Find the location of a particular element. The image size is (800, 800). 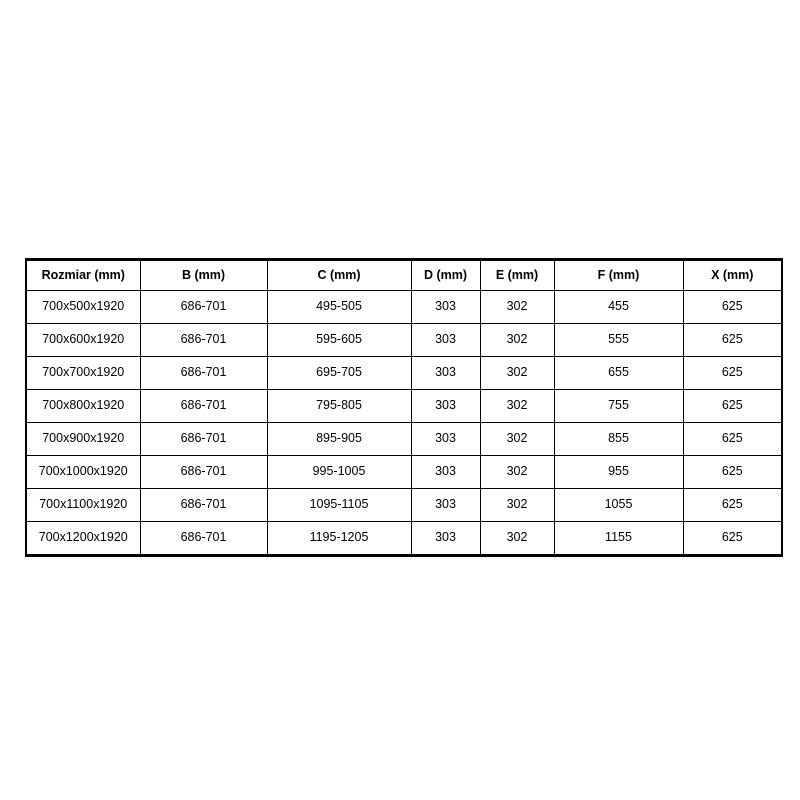

cell-f: 855 is located at coordinates (618, 439).